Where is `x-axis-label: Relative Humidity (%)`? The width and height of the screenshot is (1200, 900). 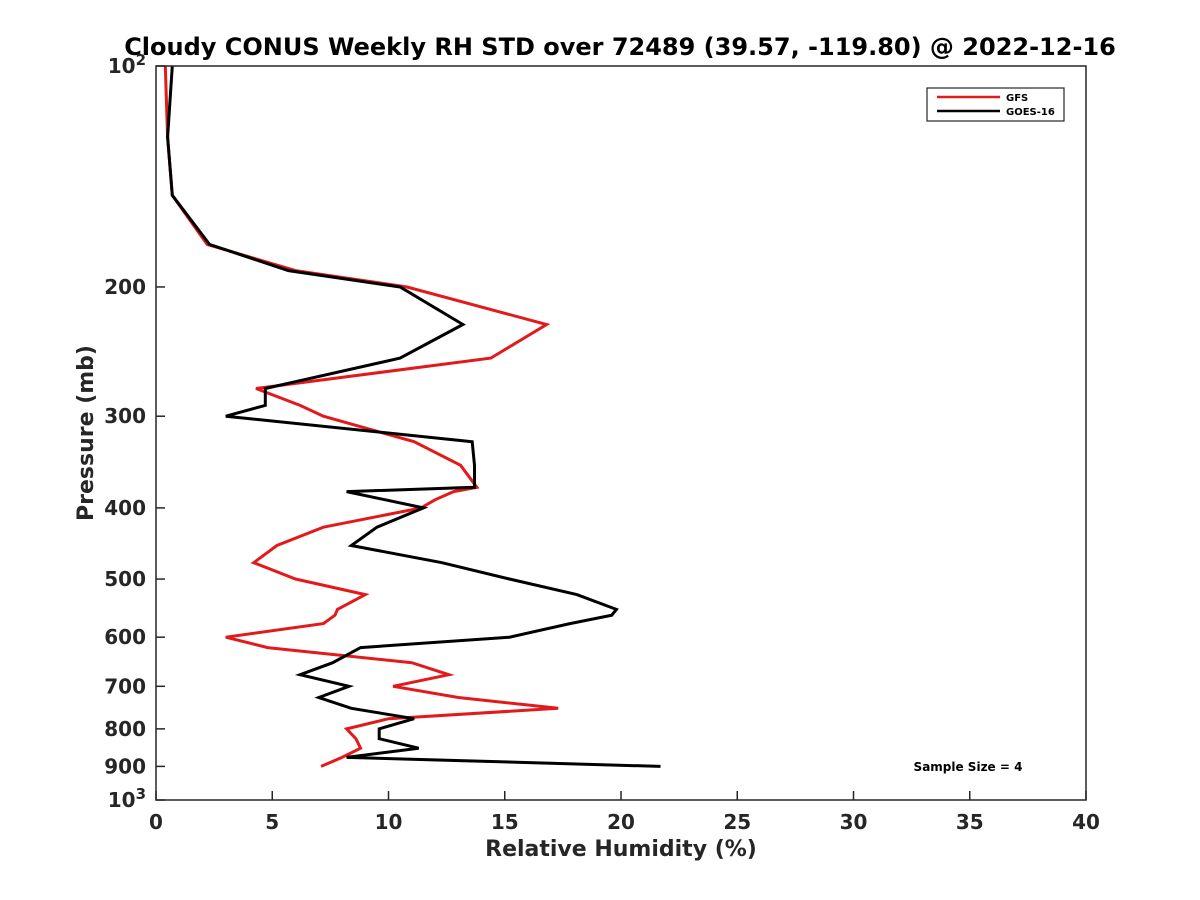
x-axis-label: Relative Humidity (%) is located at coordinates (621, 849).